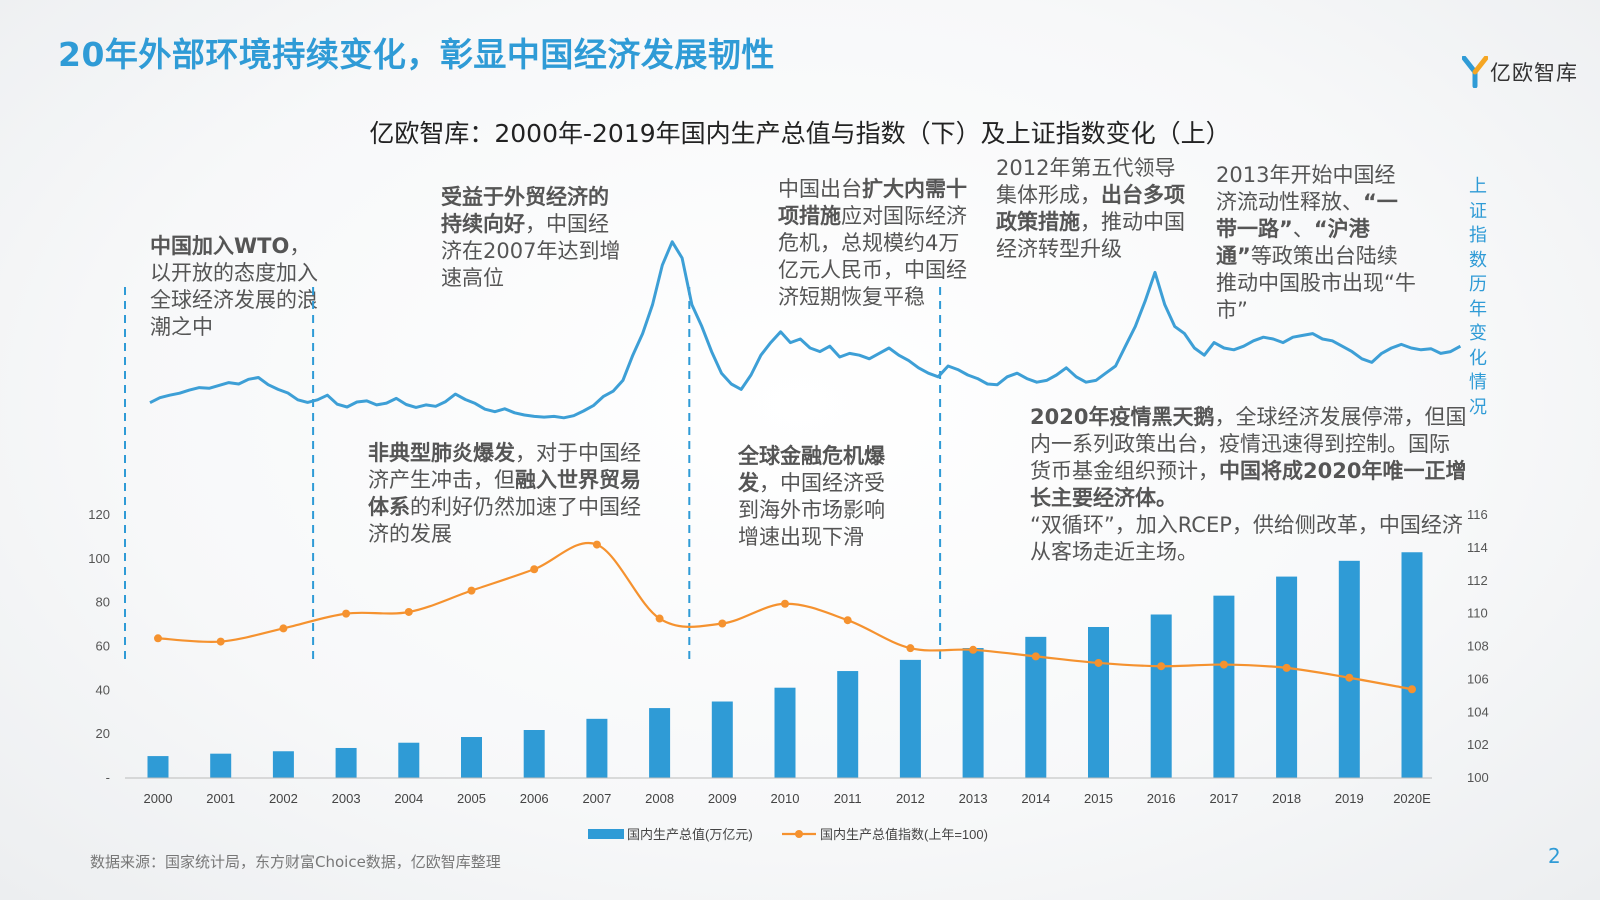 Image resolution: width=1600 pixels, height=900 pixels. I want to click on annotation-wto-bold: 中国加入WTO, so click(220, 246).